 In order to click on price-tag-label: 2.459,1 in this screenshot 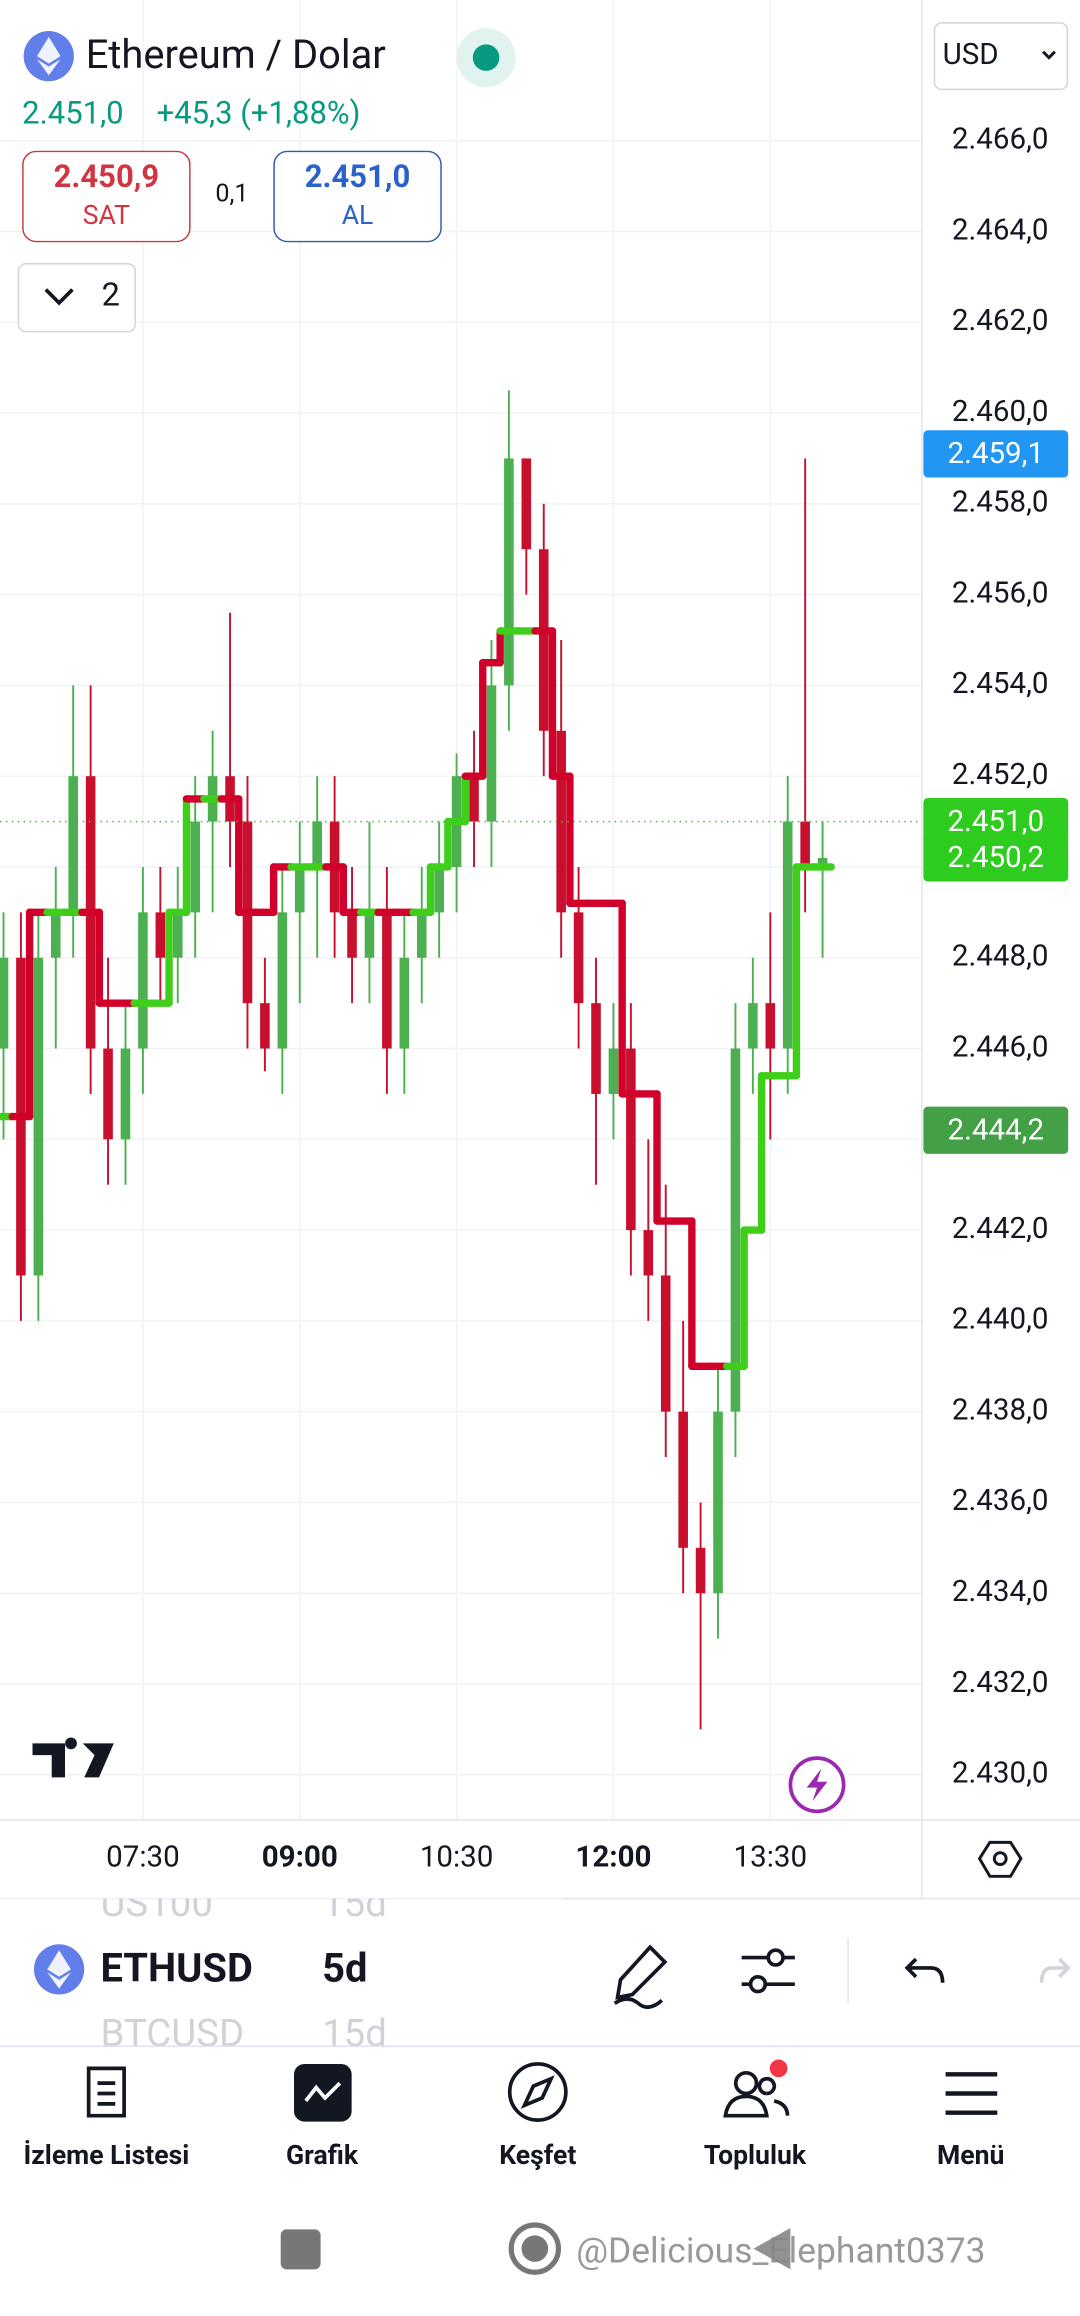, I will do `click(995, 454)`.